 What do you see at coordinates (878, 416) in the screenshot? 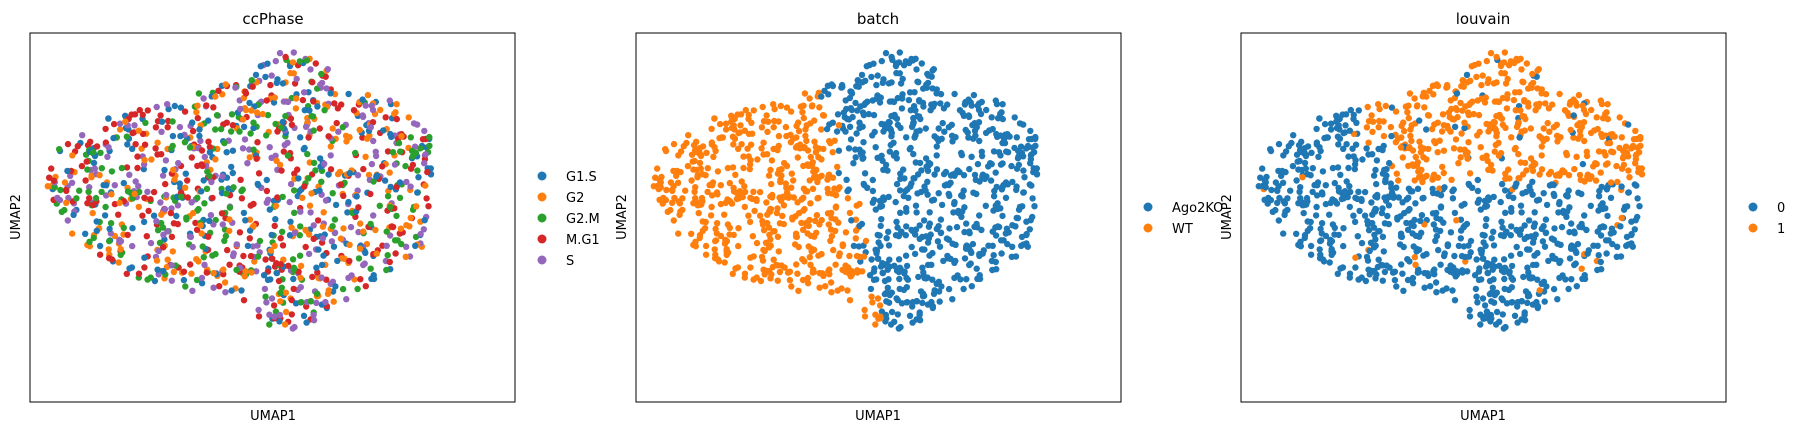
I see `x-axis-label: UMAP1` at bounding box center [878, 416].